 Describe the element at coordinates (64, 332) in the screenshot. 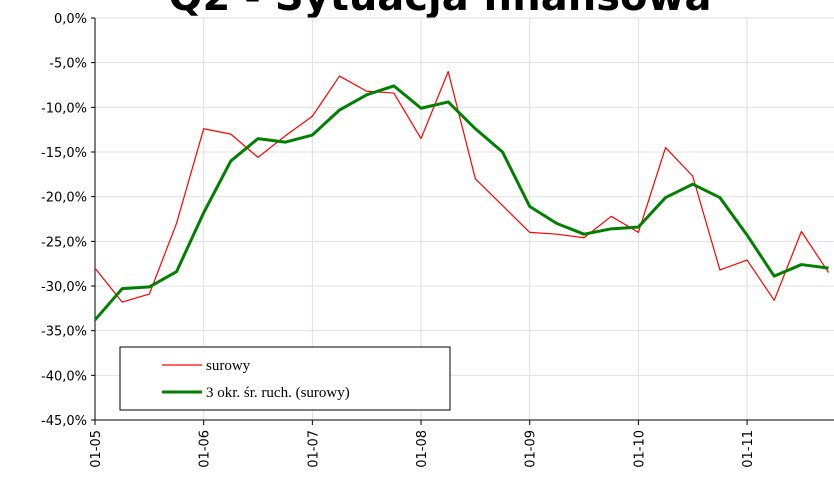

I see `y-tick-label: -35,0%` at that location.